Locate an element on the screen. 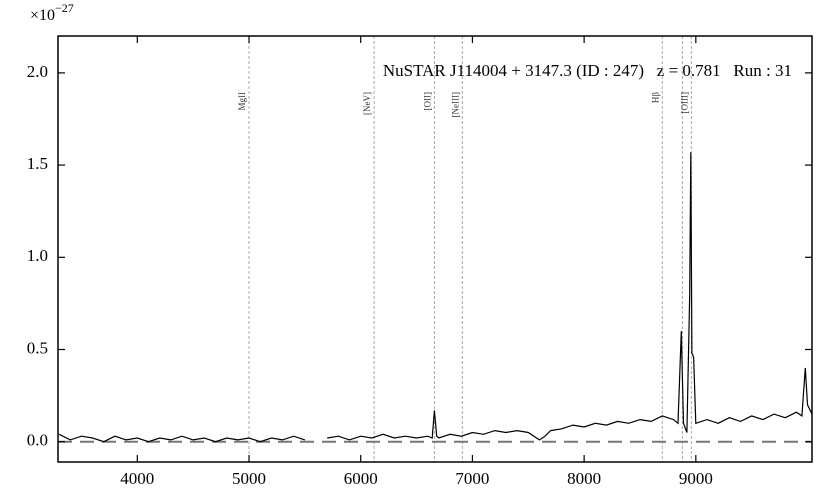 The height and width of the screenshot is (498, 830). x-tick-label: 8000 is located at coordinates (584, 478).